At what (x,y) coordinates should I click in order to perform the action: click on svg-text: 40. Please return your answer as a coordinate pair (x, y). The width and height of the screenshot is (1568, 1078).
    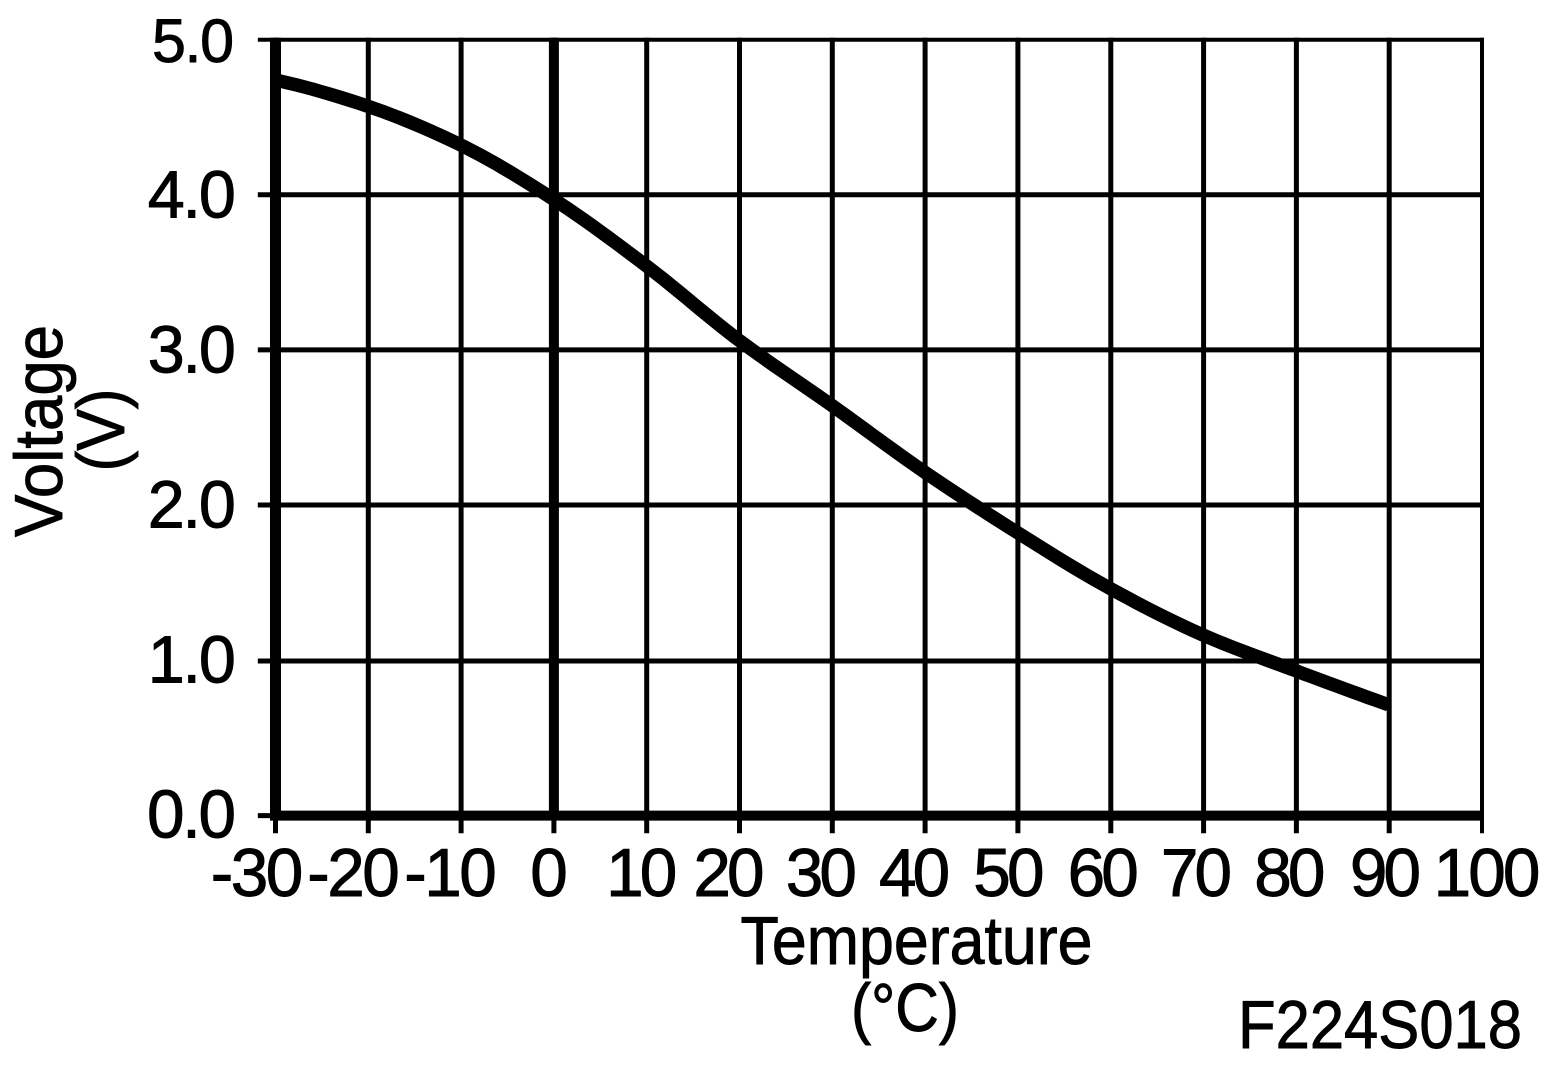
    Looking at the image, I should click on (914, 873).